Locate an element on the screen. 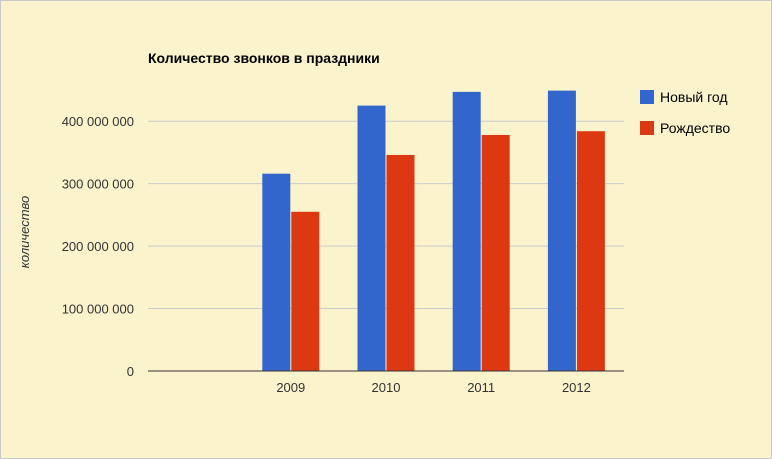  y-tick-label: 400 000 000 is located at coordinates (98, 121).